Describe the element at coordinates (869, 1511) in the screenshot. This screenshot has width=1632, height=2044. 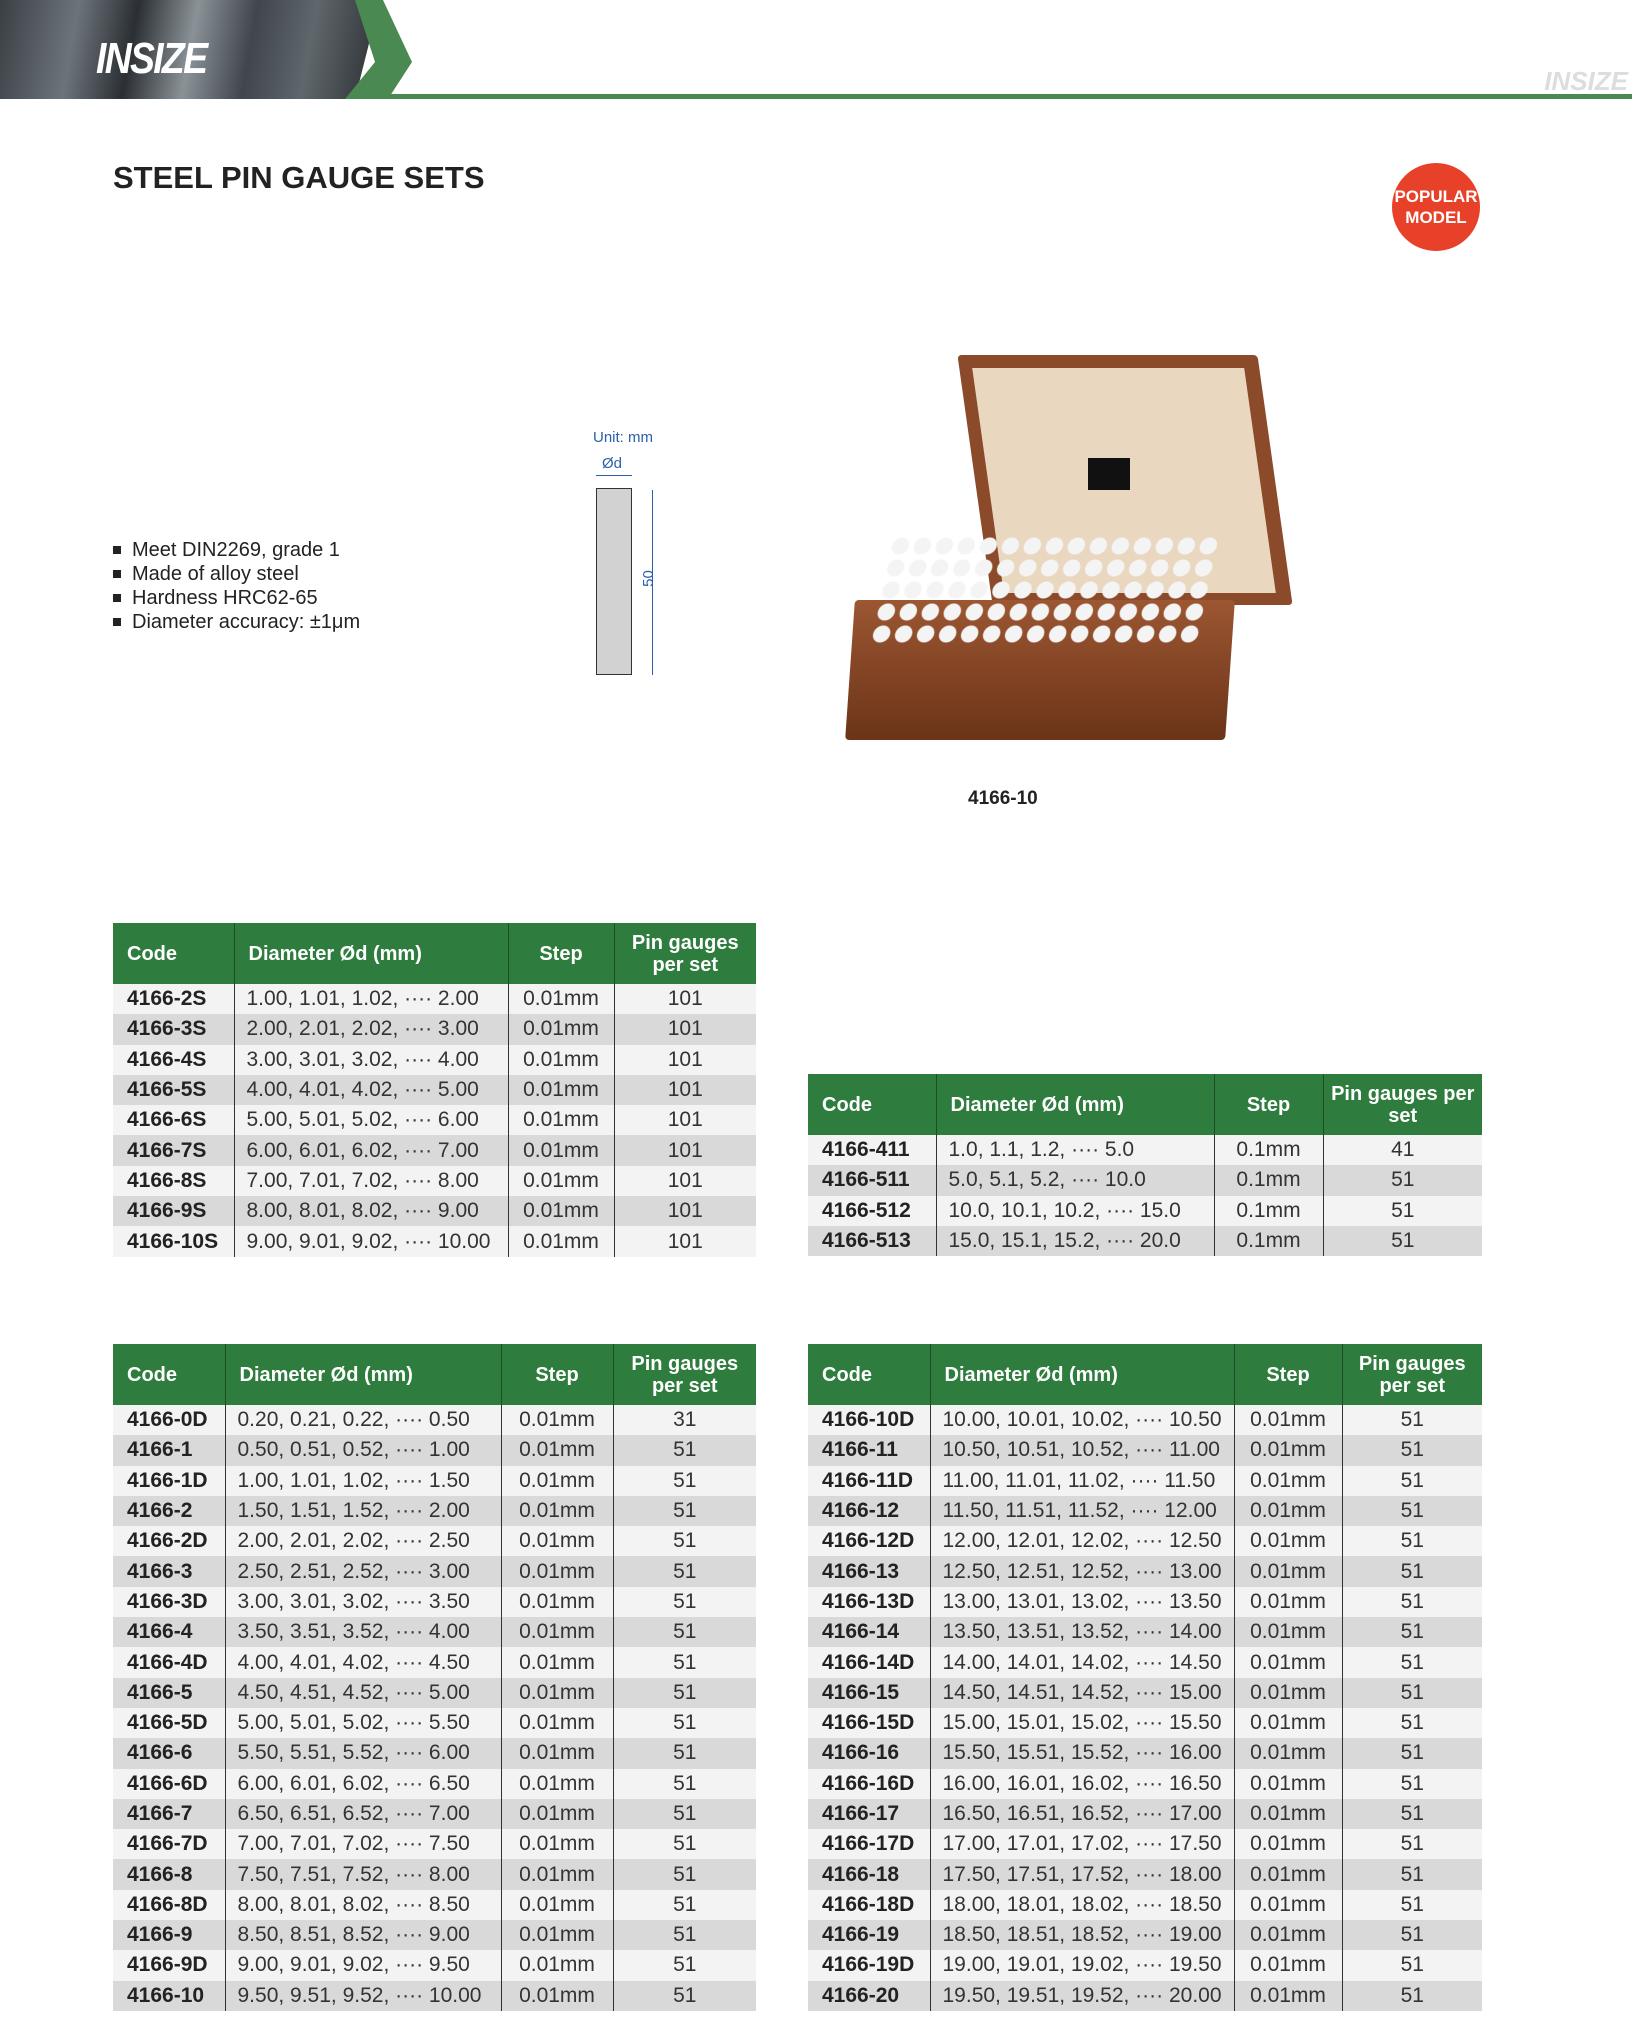
I see `cell-code: 4166-12` at that location.